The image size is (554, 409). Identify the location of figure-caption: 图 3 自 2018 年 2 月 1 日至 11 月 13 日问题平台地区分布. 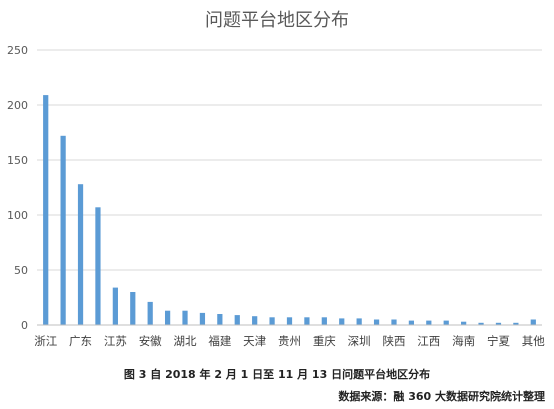
(277, 374).